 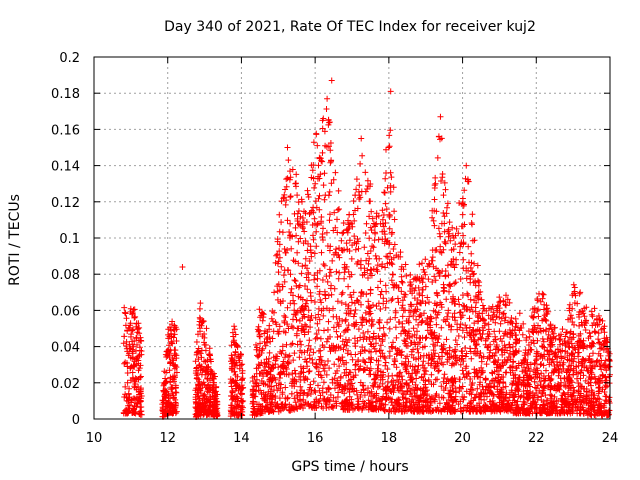 What do you see at coordinates (65, 384) in the screenshot?
I see `y-tick-label: 0.02` at bounding box center [65, 384].